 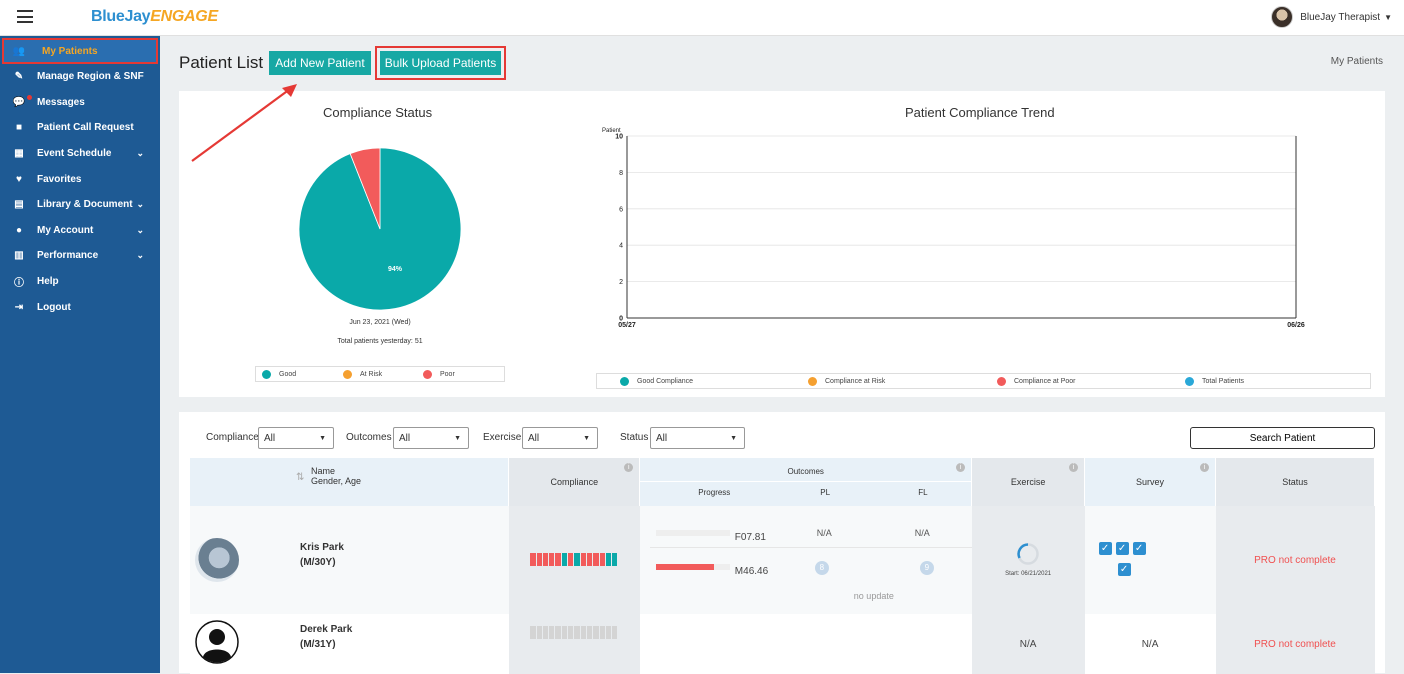 I want to click on filter-compliance-select: All ▼, so click(x=296, y=438).